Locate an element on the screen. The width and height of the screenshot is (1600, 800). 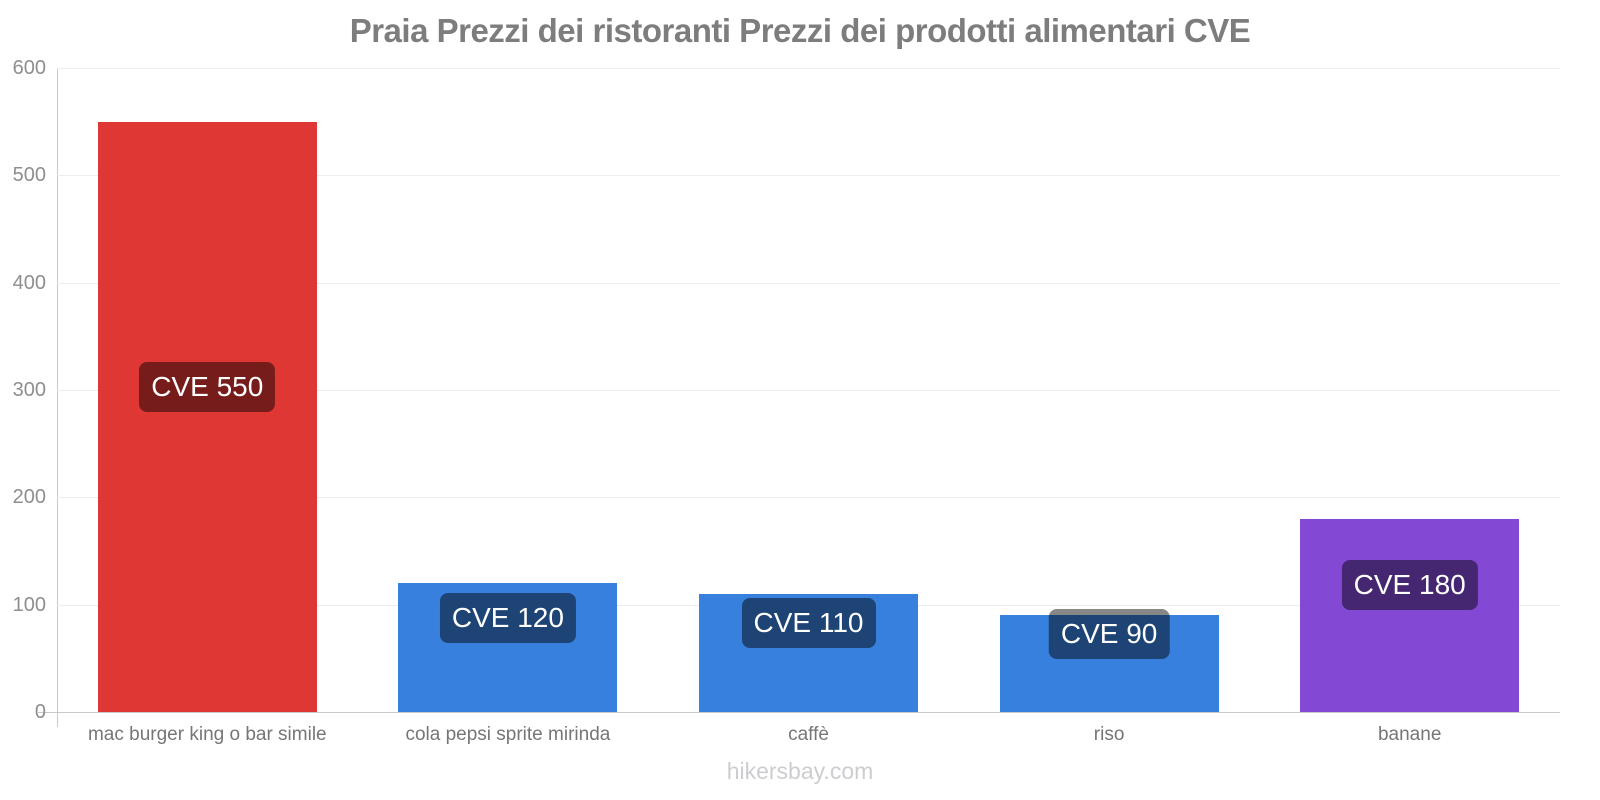
y-tick-label-400: 400 is located at coordinates (29, 282).